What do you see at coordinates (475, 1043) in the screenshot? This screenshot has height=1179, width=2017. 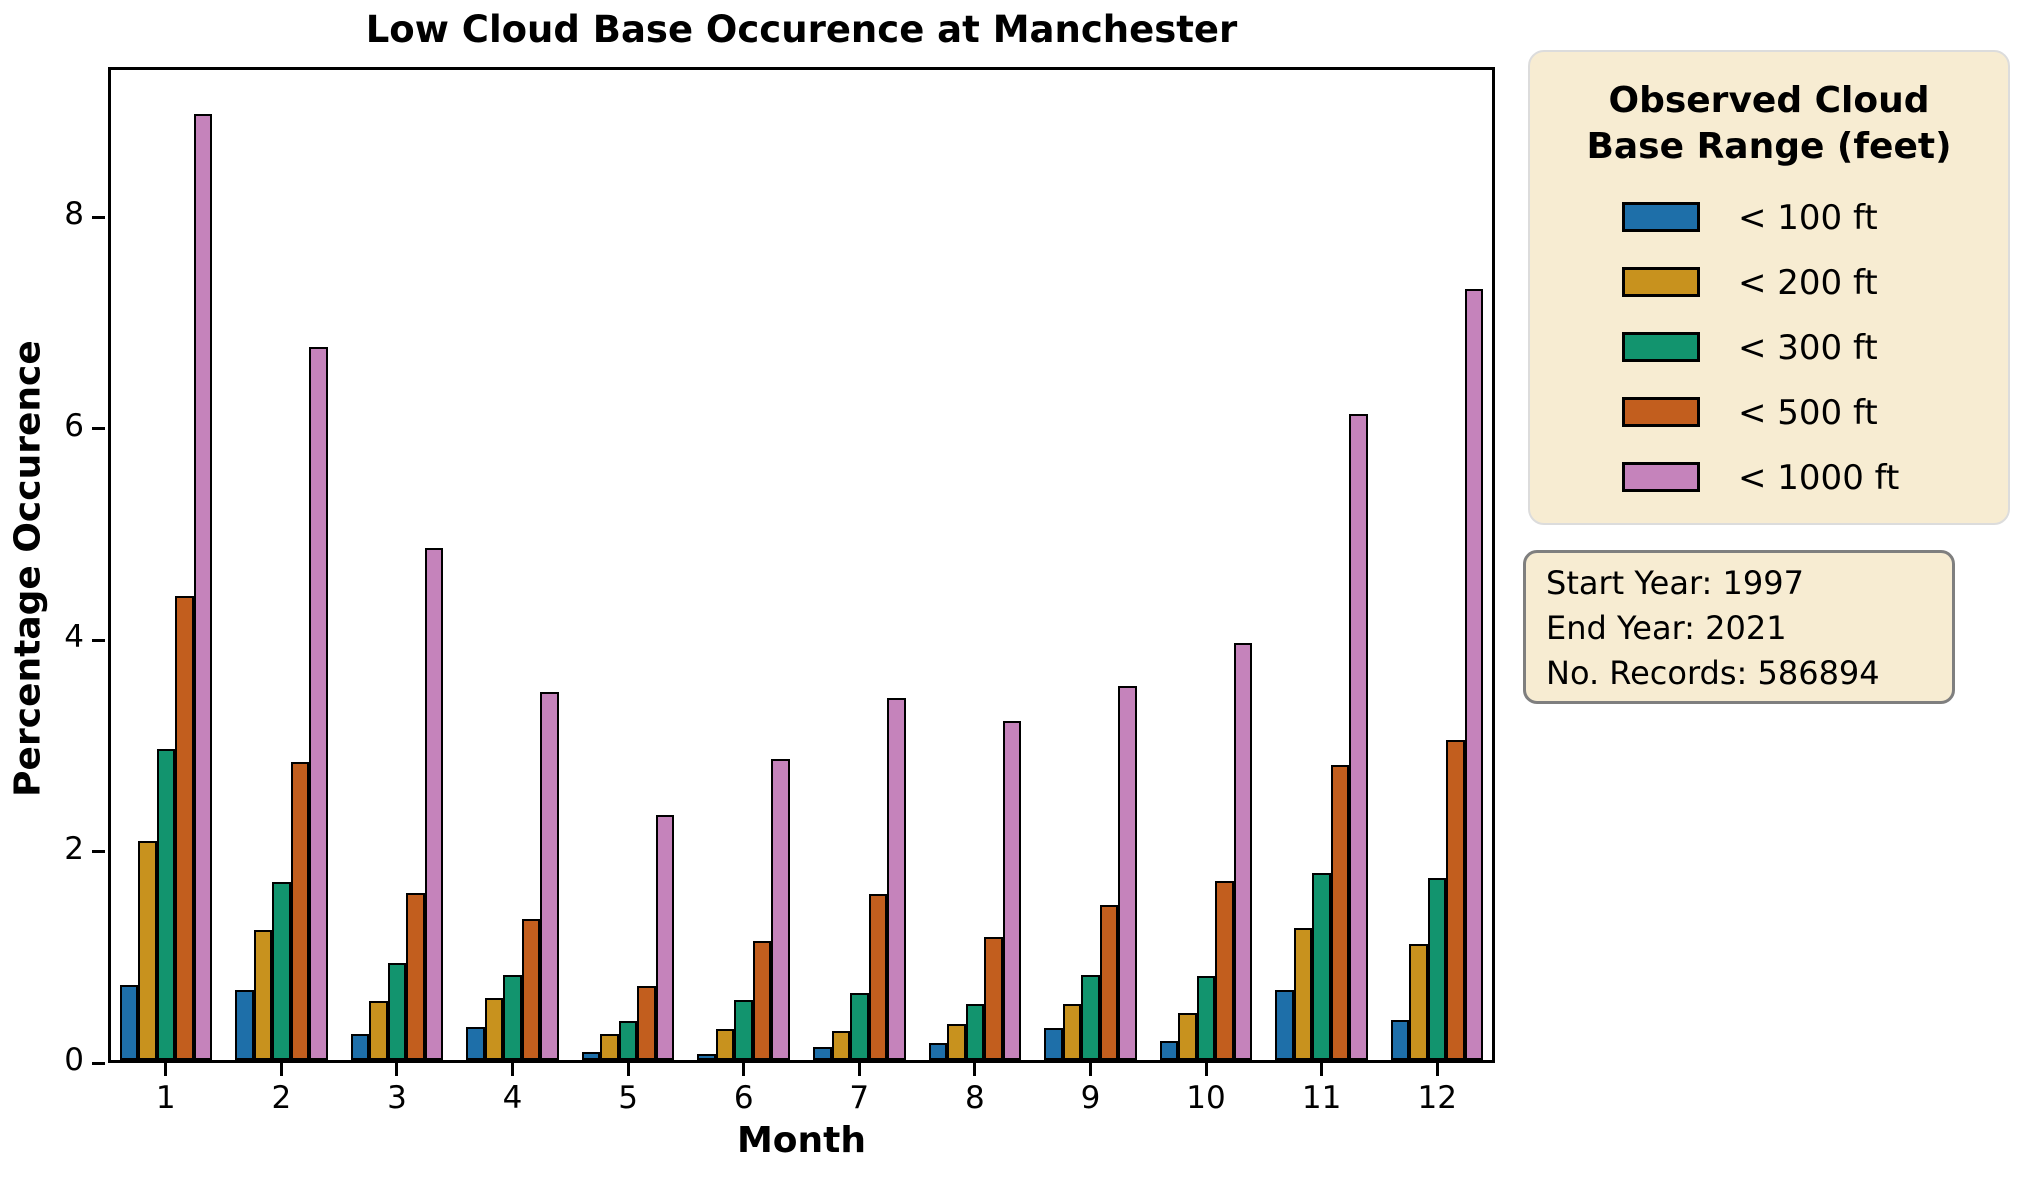 I see `bar-month4-series1` at bounding box center [475, 1043].